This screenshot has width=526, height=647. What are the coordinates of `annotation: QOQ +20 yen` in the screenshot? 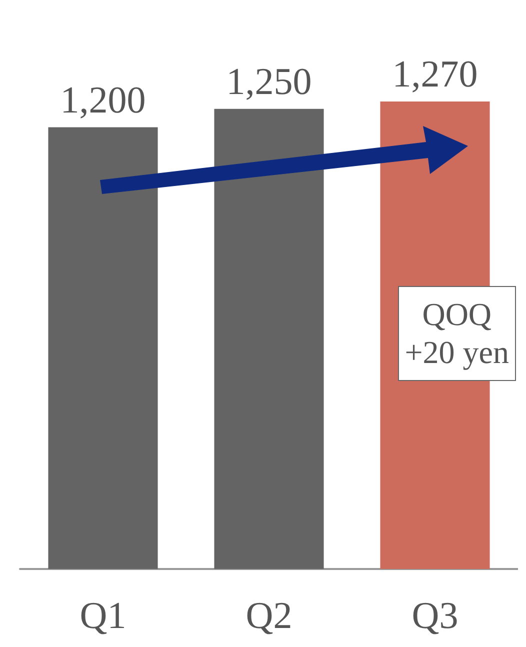 It's located at (457, 333).